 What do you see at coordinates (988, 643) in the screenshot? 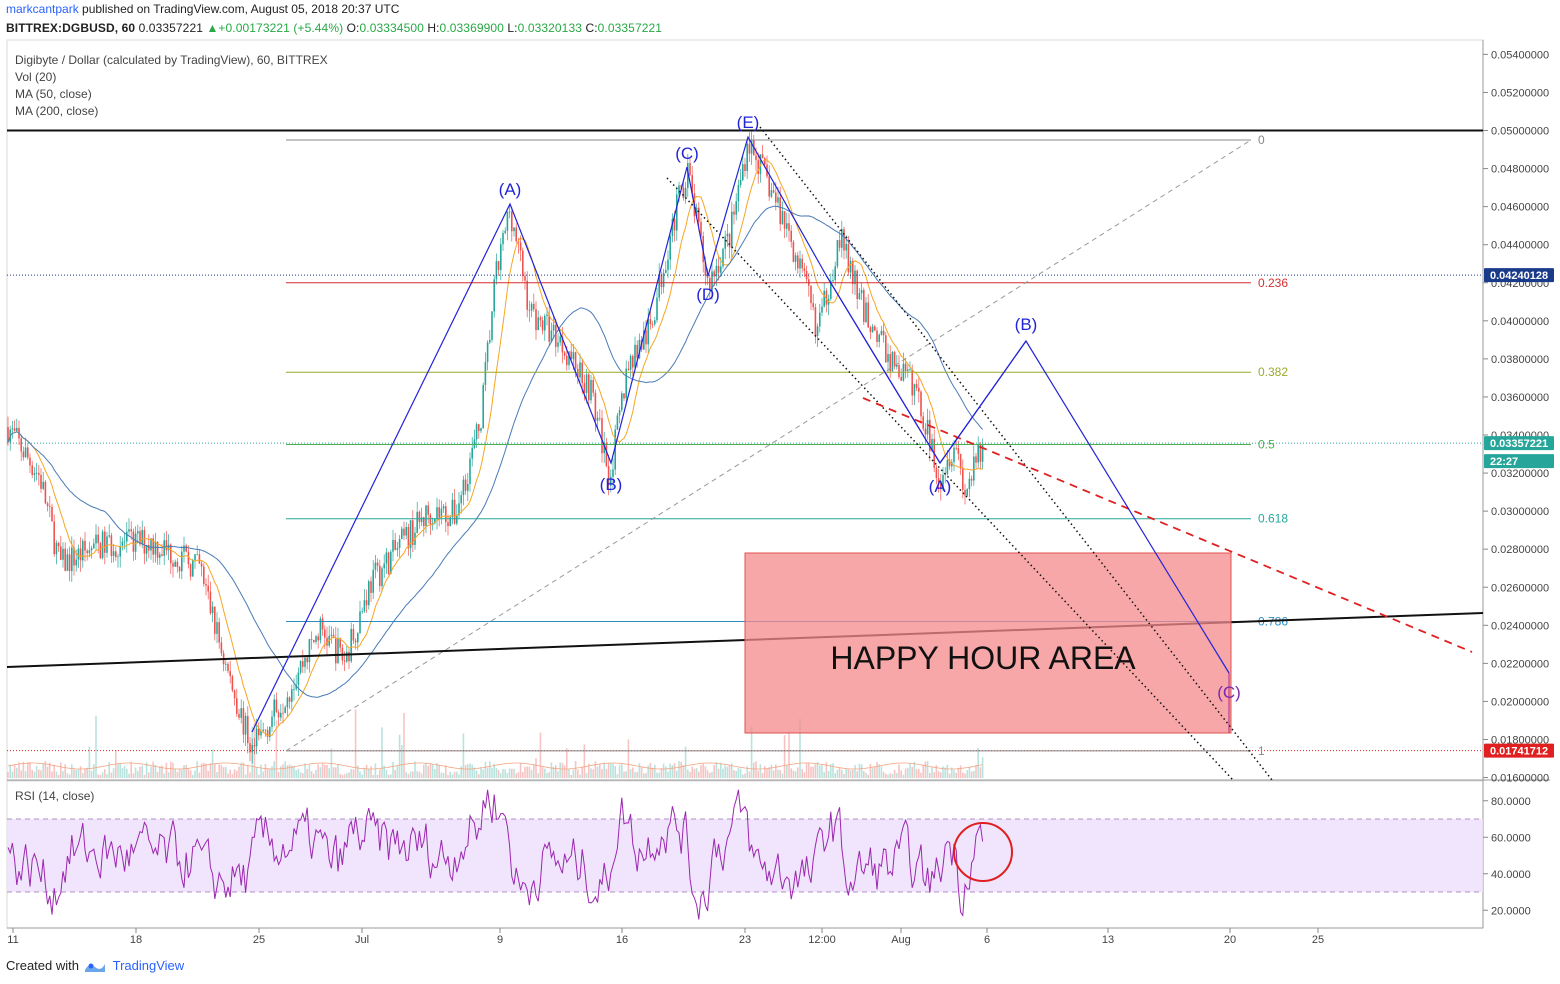
I see `happy-hour-zone` at bounding box center [988, 643].